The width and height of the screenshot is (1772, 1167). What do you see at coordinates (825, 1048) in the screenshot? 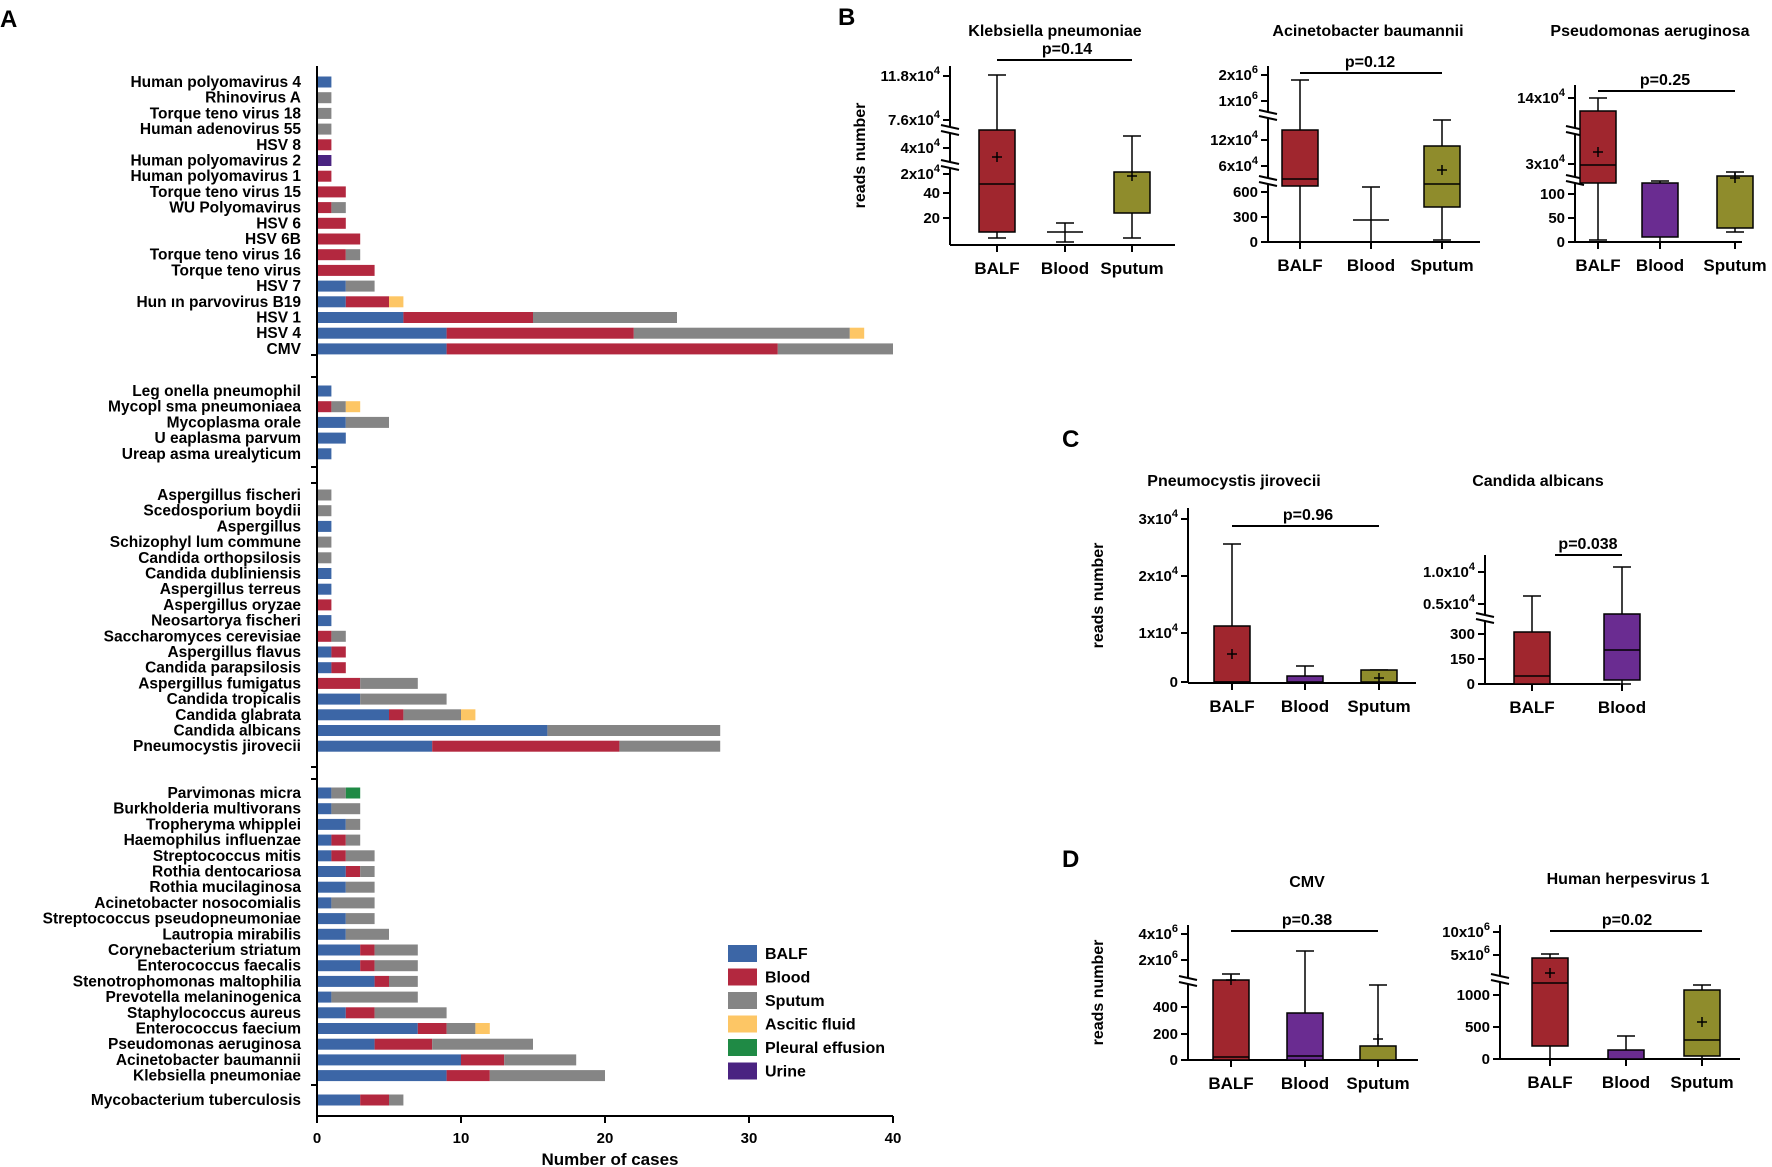
I see `legend-label: Pleural effusion` at bounding box center [825, 1048].